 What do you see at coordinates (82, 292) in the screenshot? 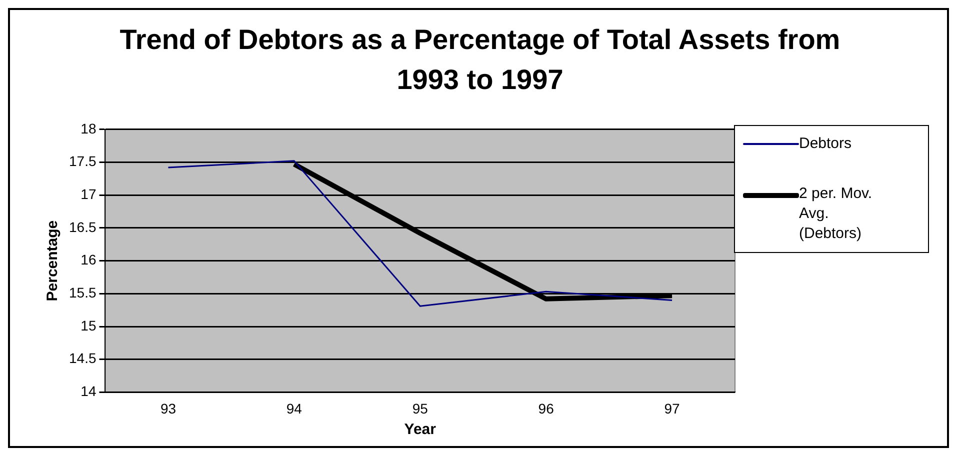
I see `y-tick-label: 15.5` at bounding box center [82, 292].